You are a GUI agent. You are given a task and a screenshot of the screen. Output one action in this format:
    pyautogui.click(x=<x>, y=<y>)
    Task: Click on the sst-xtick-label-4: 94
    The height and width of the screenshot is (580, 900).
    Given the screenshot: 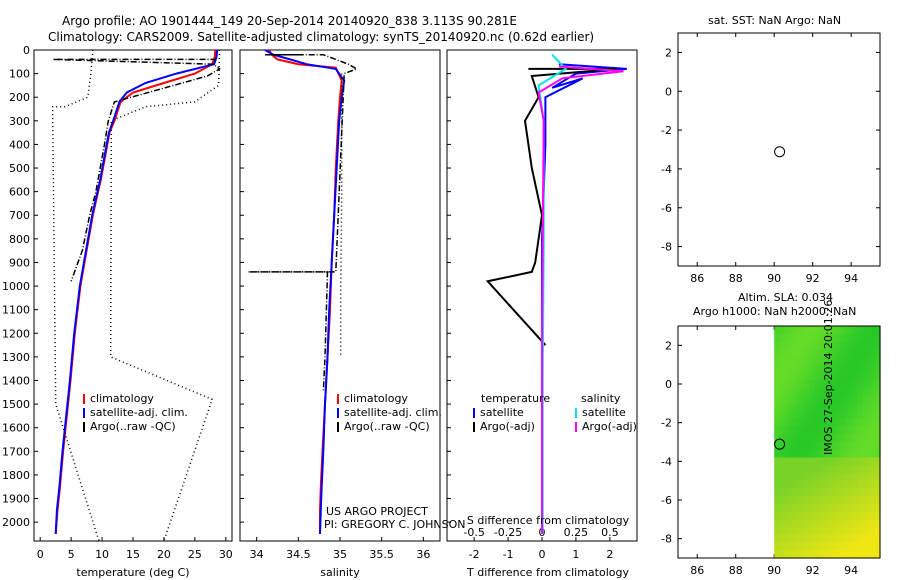 What is the action you would take?
    pyautogui.click(x=851, y=278)
    